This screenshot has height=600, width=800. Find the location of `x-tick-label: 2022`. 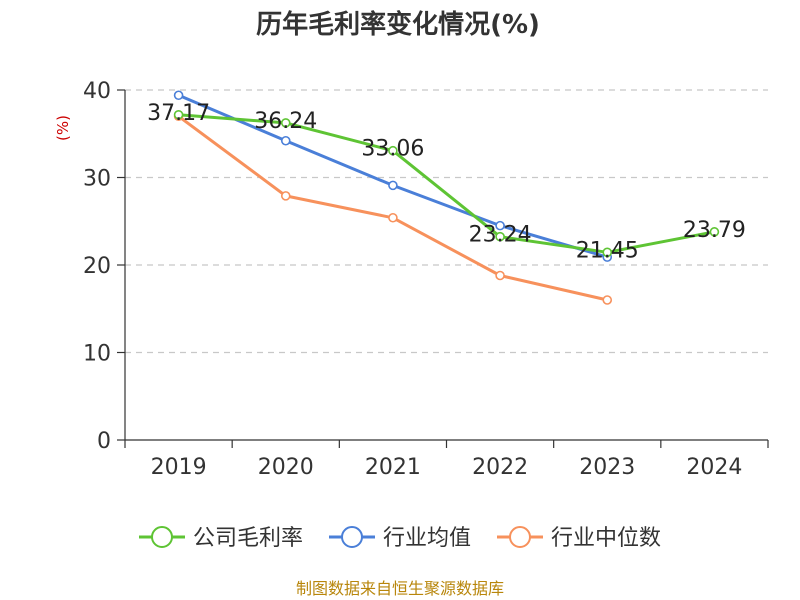

x-tick-label: 2022 is located at coordinates (500, 467).